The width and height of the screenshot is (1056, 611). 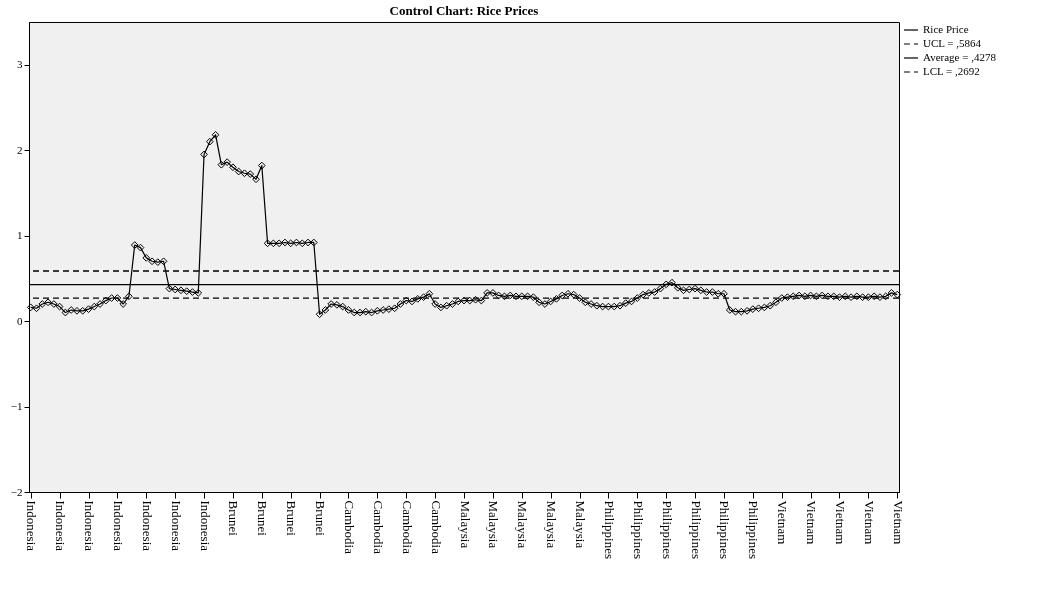 I want to click on y-tick-label: 3, so click(x=20, y=64).